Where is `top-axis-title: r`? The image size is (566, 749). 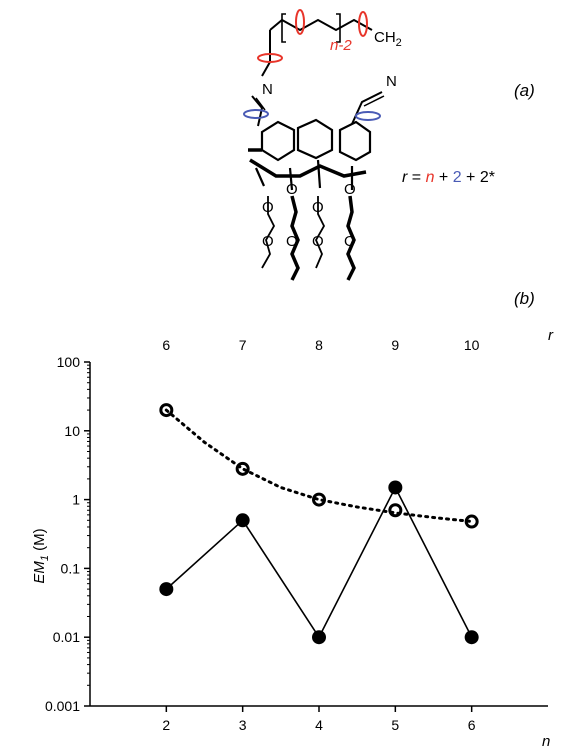
top-axis-title: r is located at coordinates (551, 335).